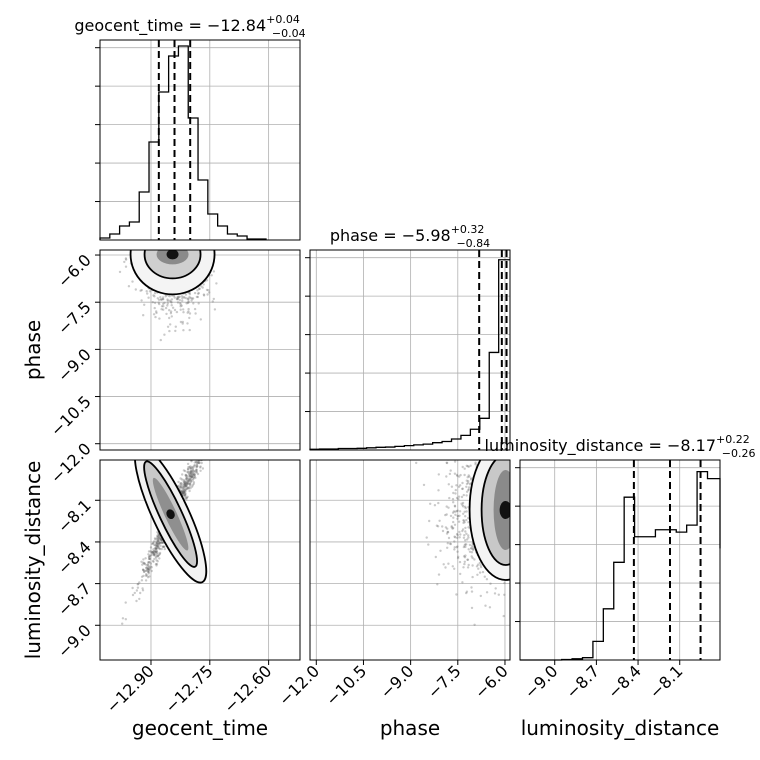 This screenshot has width=760, height=760. I want to click on y-axis-label-phase: phase, so click(33, 350).